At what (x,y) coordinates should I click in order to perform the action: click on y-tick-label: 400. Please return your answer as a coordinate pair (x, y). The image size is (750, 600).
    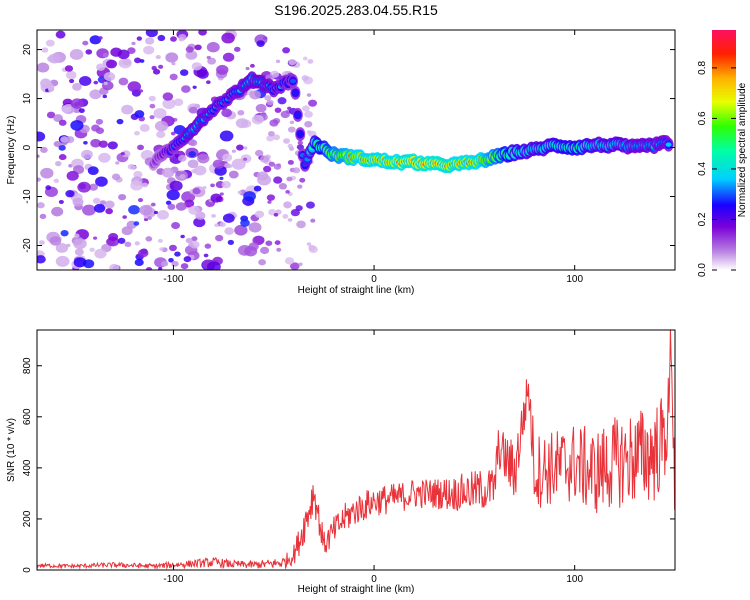
    Looking at the image, I should click on (27, 467).